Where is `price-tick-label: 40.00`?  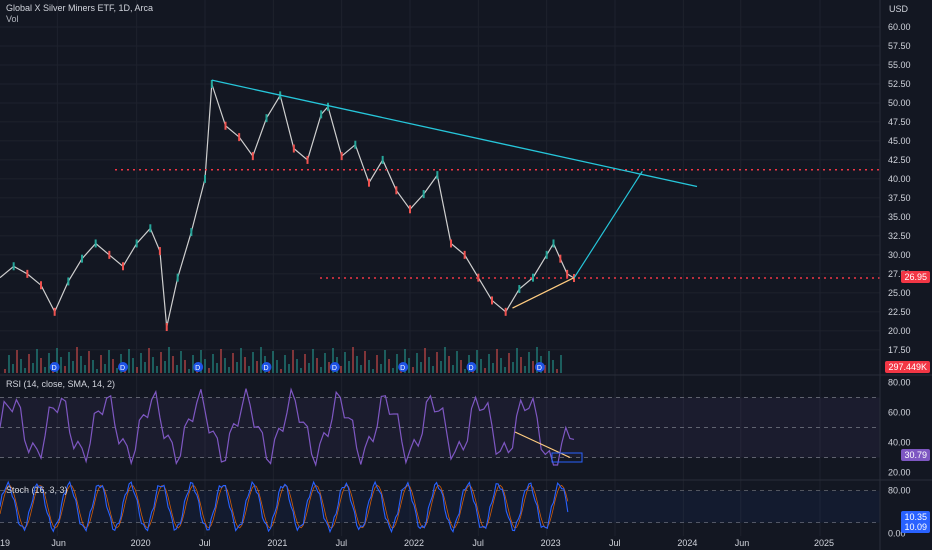 price-tick-label: 40.00 is located at coordinates (899, 179).